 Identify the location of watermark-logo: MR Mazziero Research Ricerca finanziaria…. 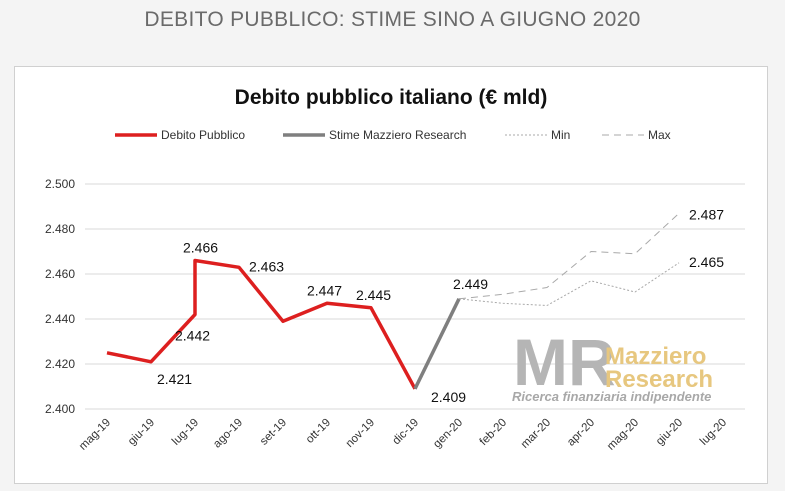
(612, 364).